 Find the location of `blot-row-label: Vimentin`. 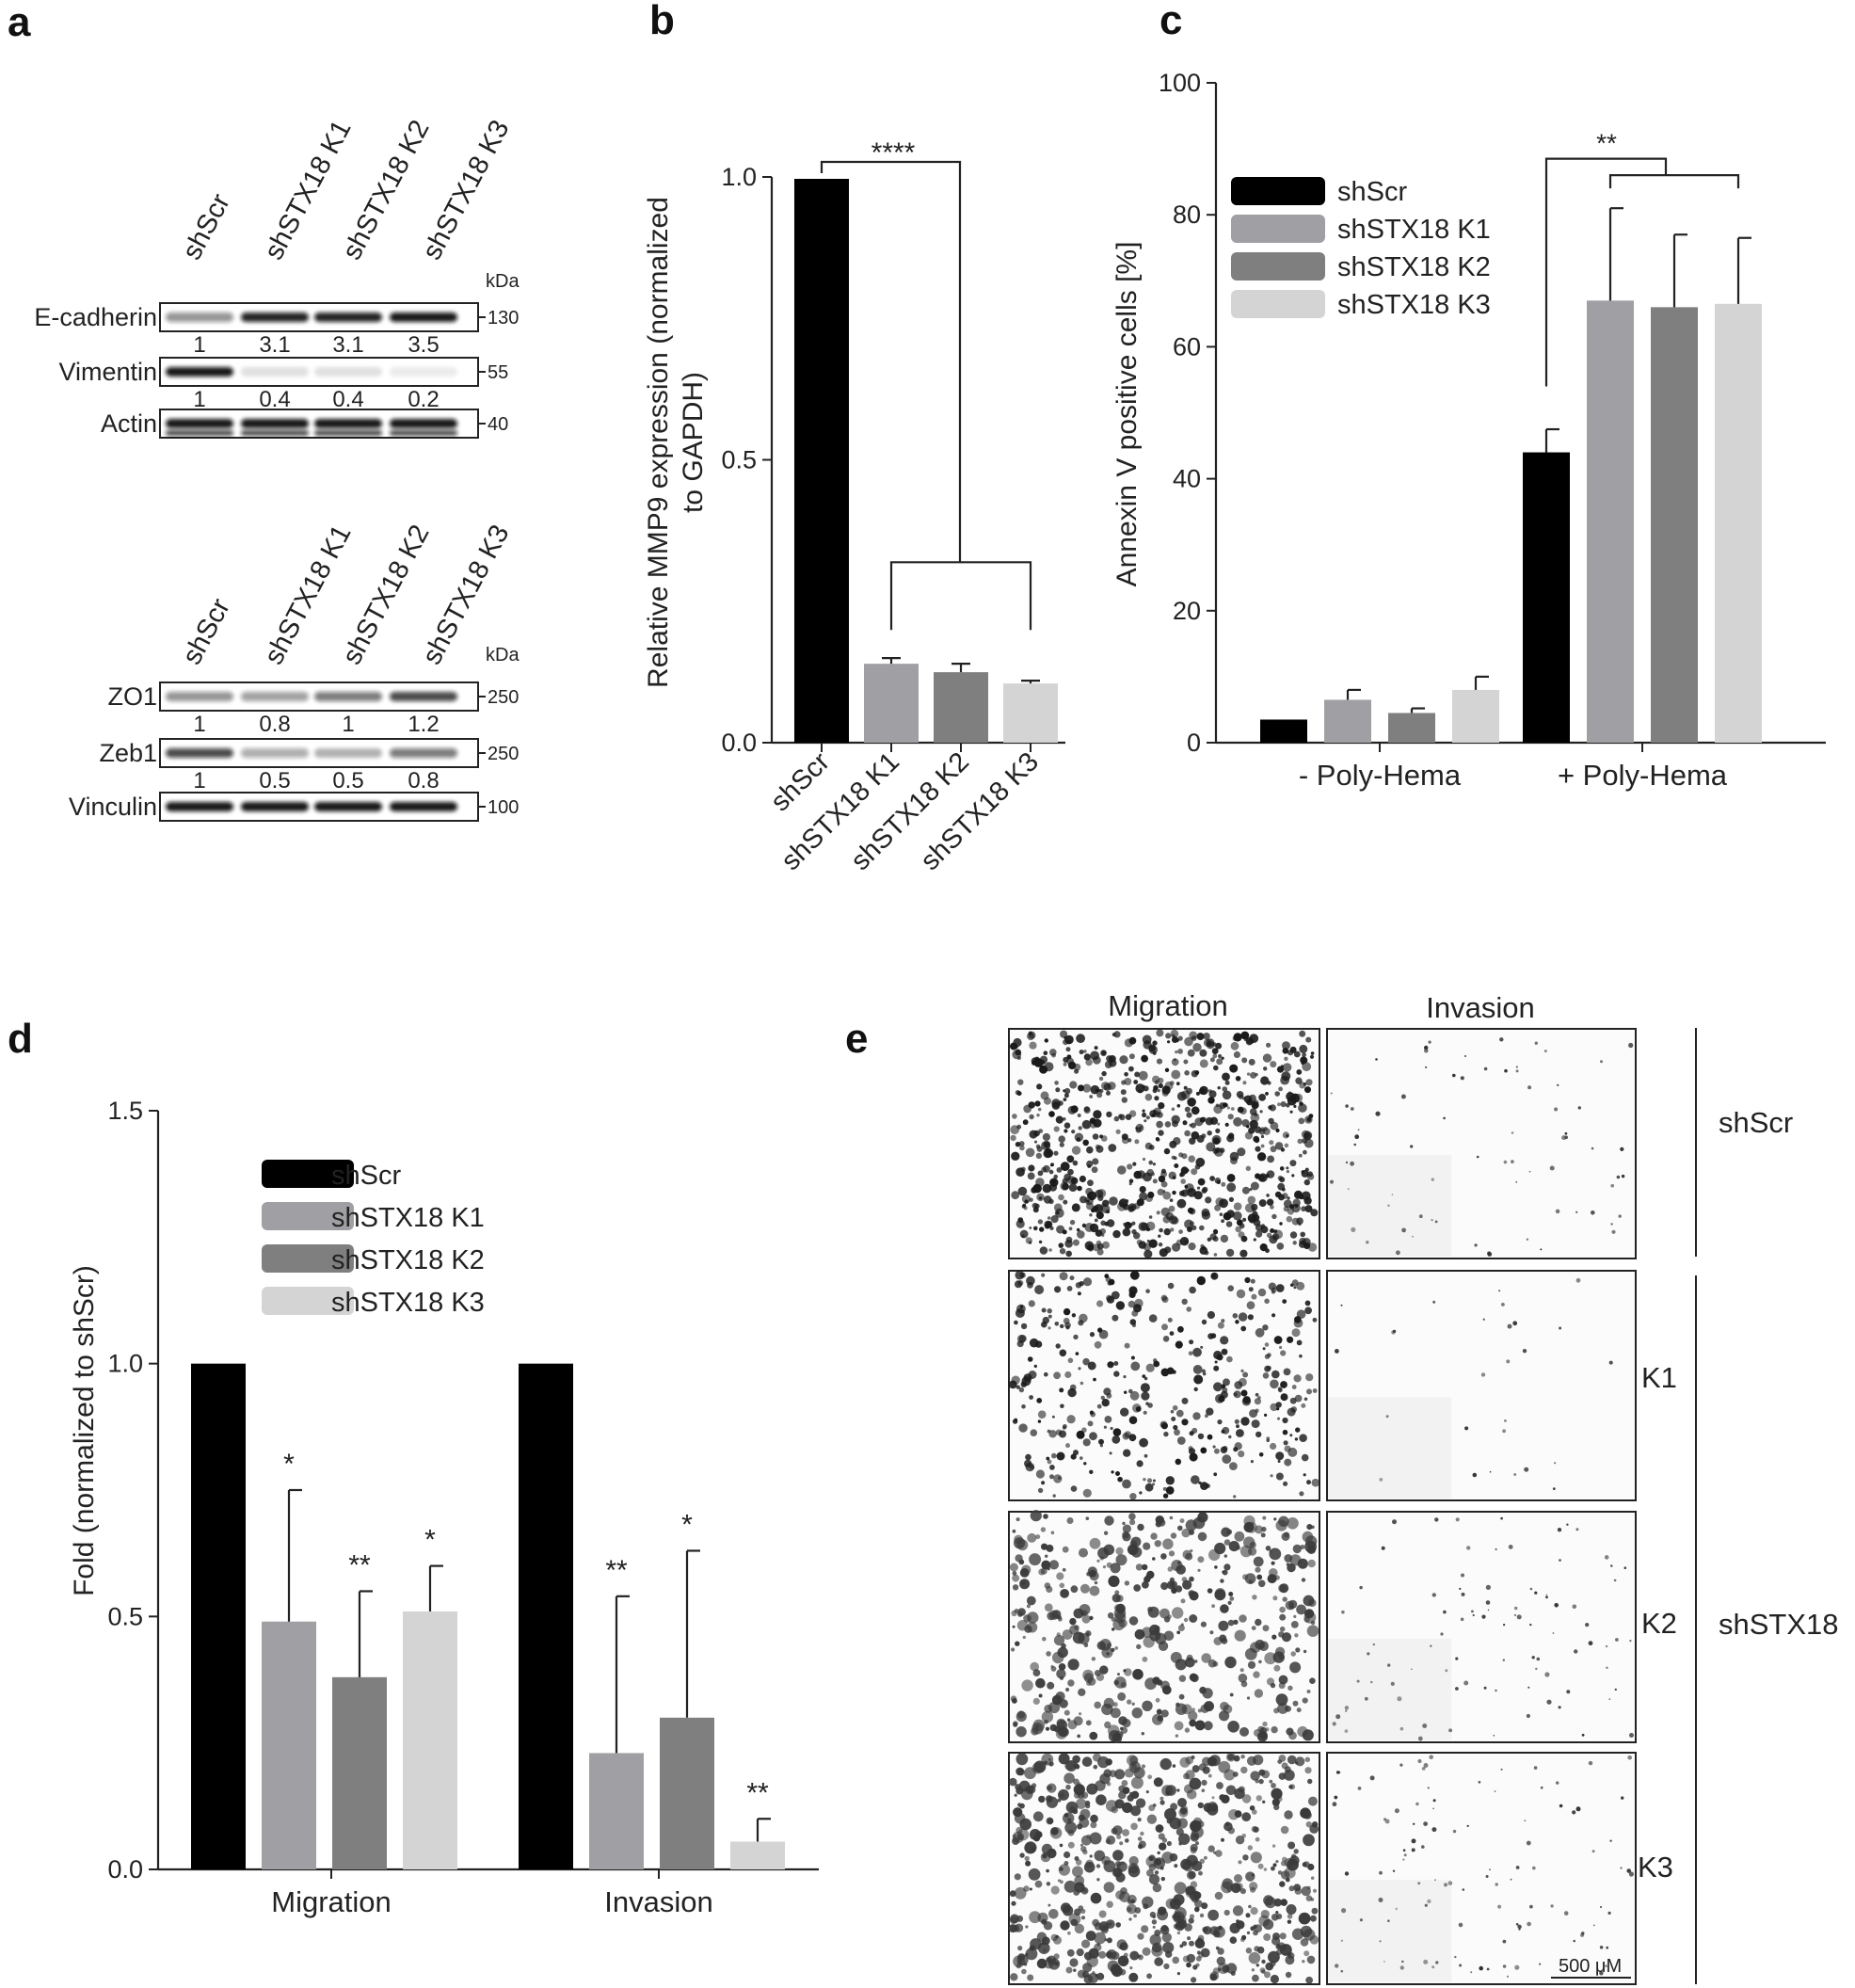

blot-row-label: Vimentin is located at coordinates (107, 372).